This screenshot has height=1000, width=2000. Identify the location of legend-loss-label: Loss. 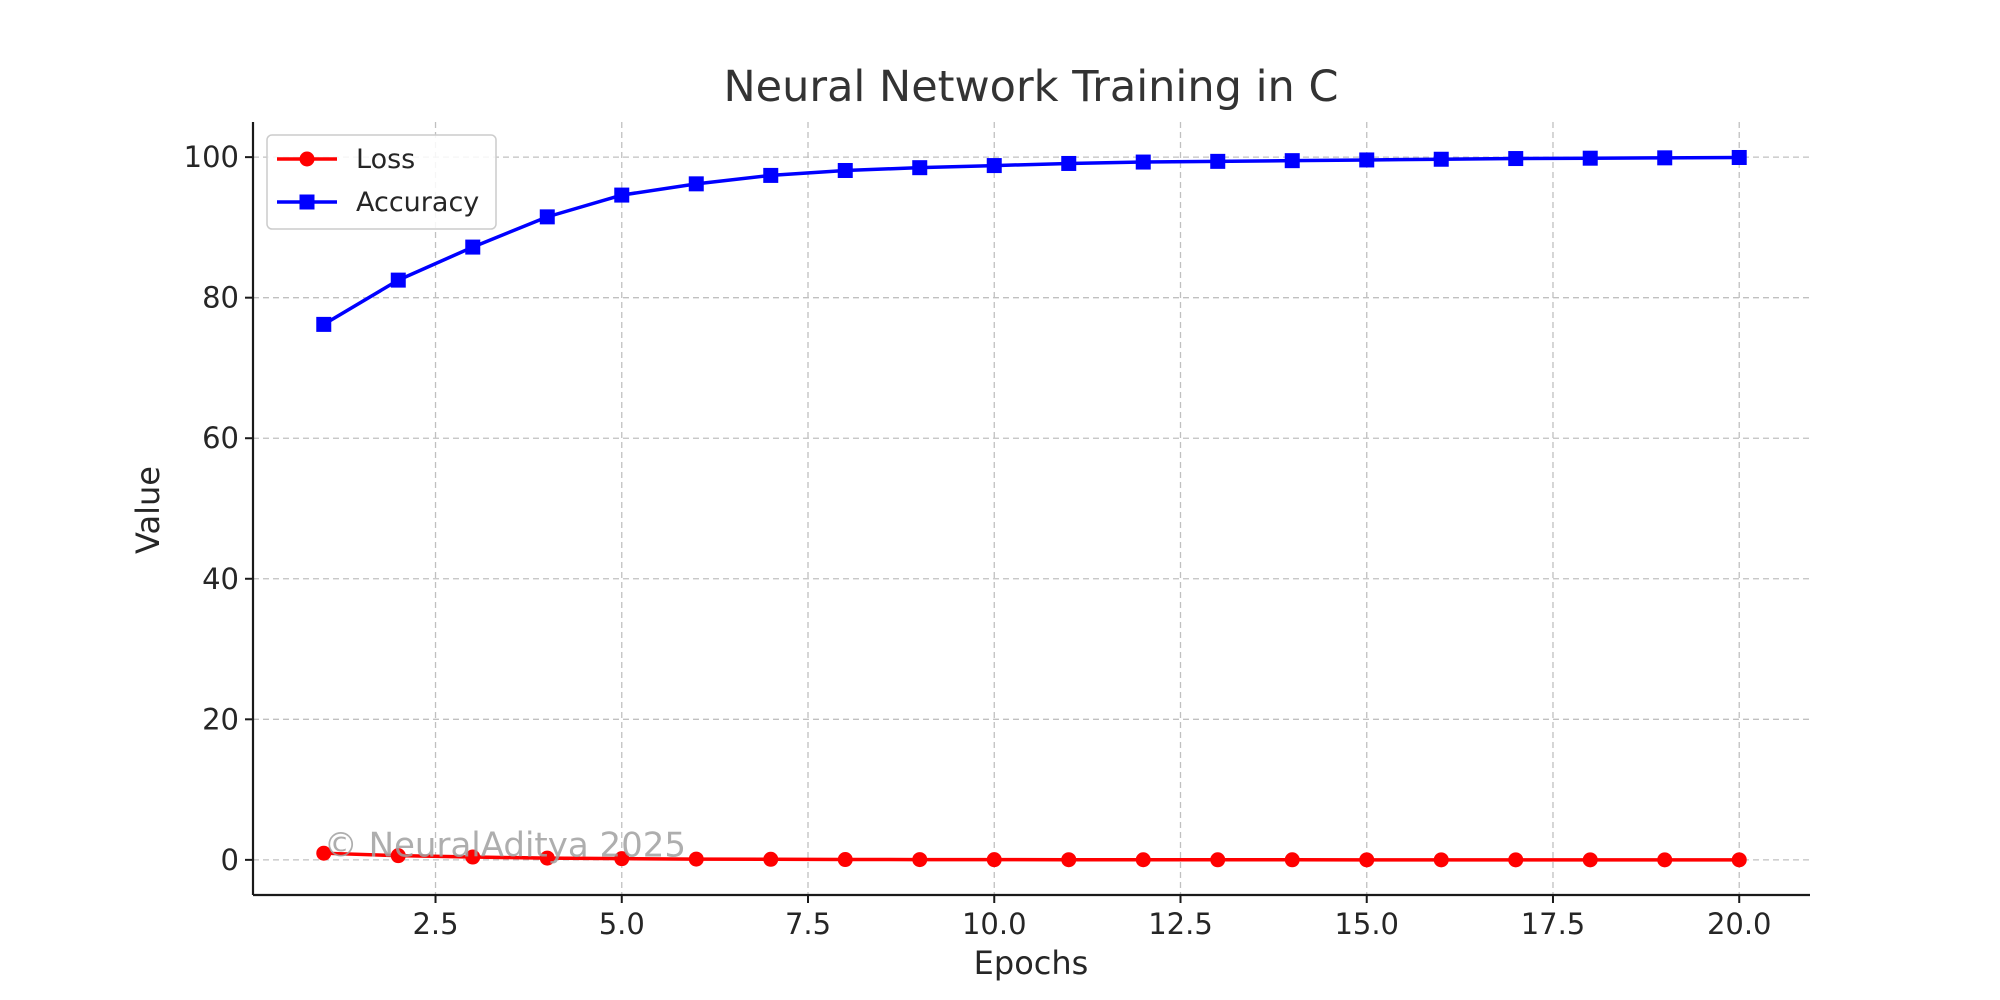
(385, 159).